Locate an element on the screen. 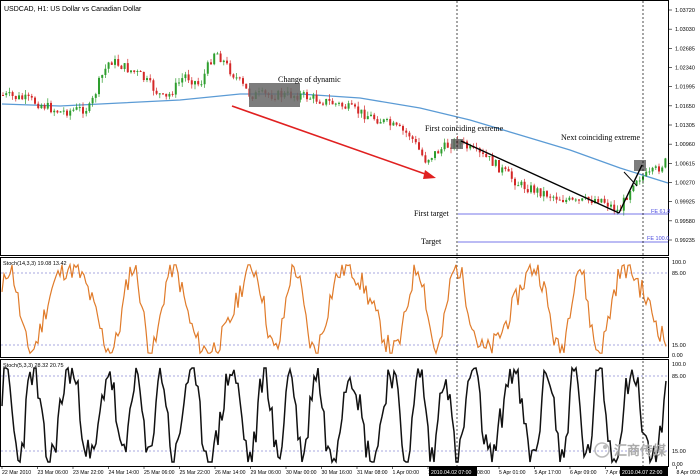 The height and width of the screenshot is (476, 700). price-tick-label: 0.99580 is located at coordinates (685, 222).